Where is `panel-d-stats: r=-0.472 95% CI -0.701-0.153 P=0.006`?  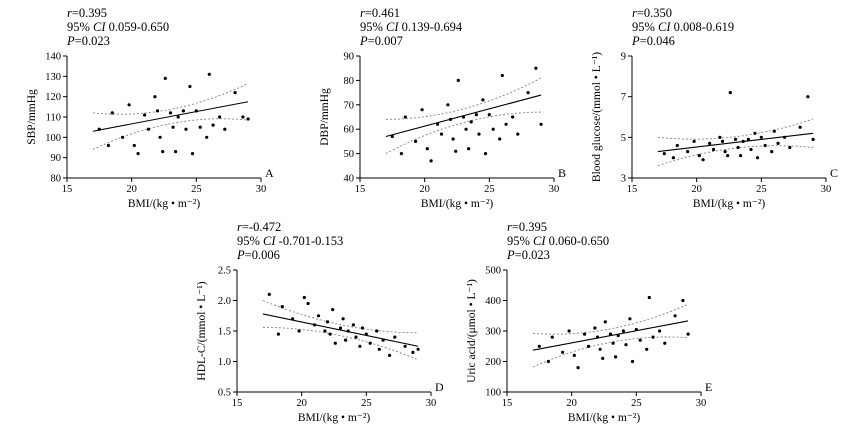 panel-d-stats: r=-0.472 95% CI -0.701-0.153 P=0.006 is located at coordinates (321, 241).